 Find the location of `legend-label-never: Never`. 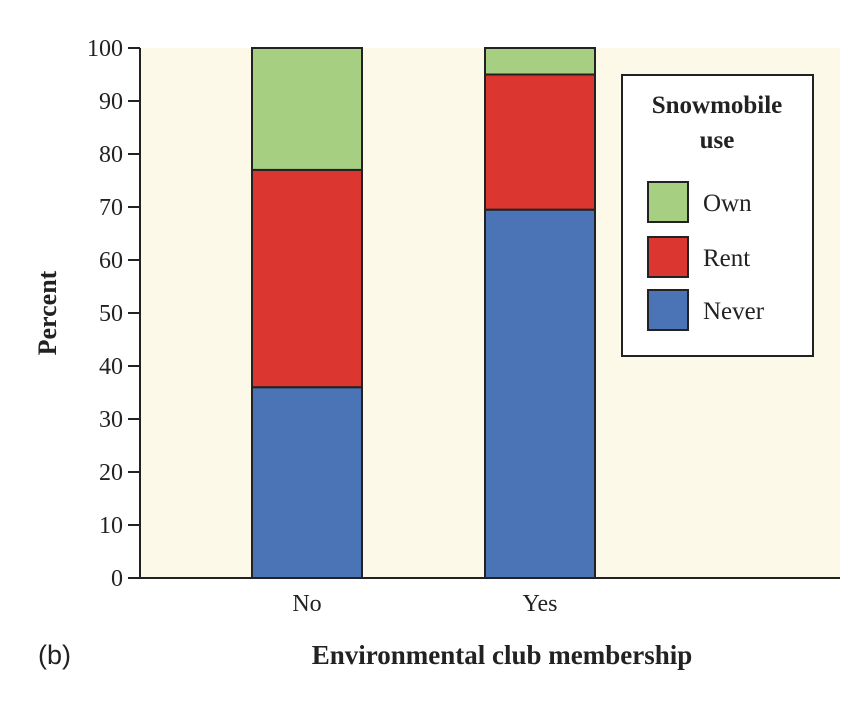

legend-label-never: Never is located at coordinates (734, 311).